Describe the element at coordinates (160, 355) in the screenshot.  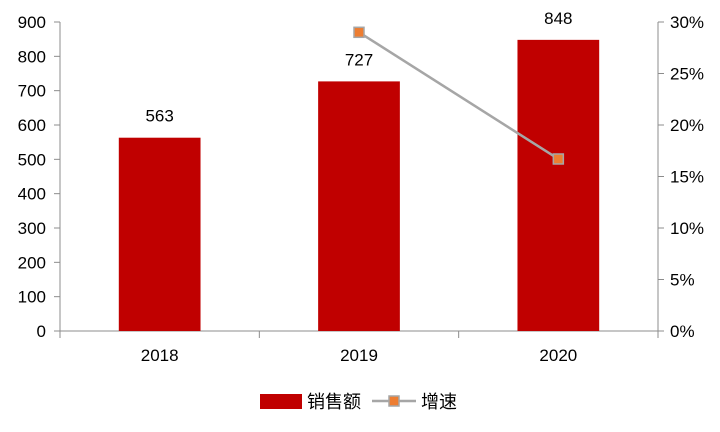
I see `x-tick-label: 2018` at that location.